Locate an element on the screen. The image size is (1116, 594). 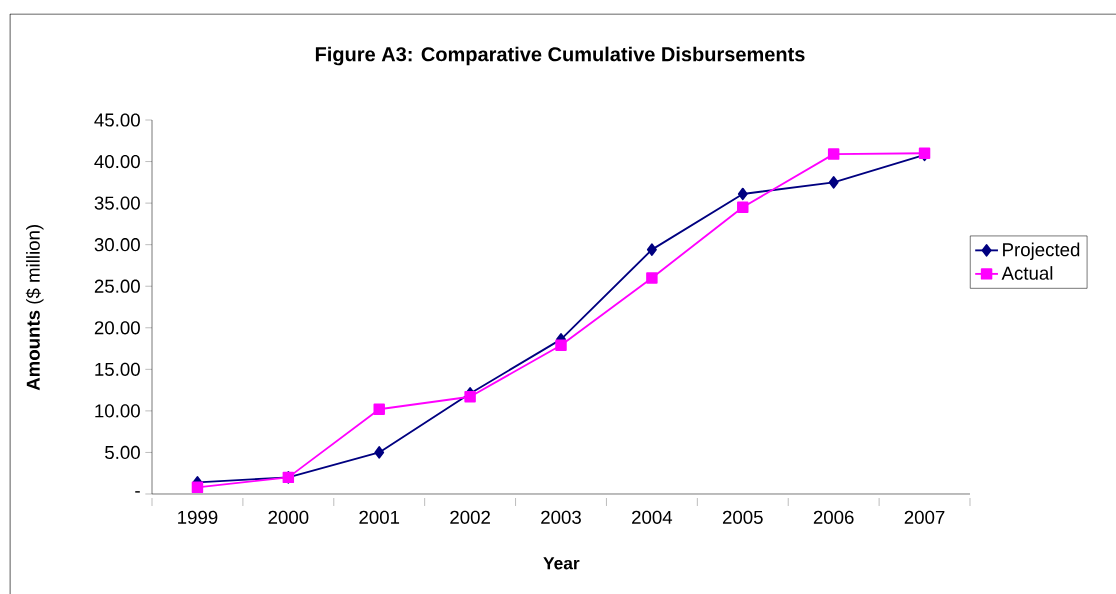
y-tick-label: 15.00 is located at coordinates (117, 369).